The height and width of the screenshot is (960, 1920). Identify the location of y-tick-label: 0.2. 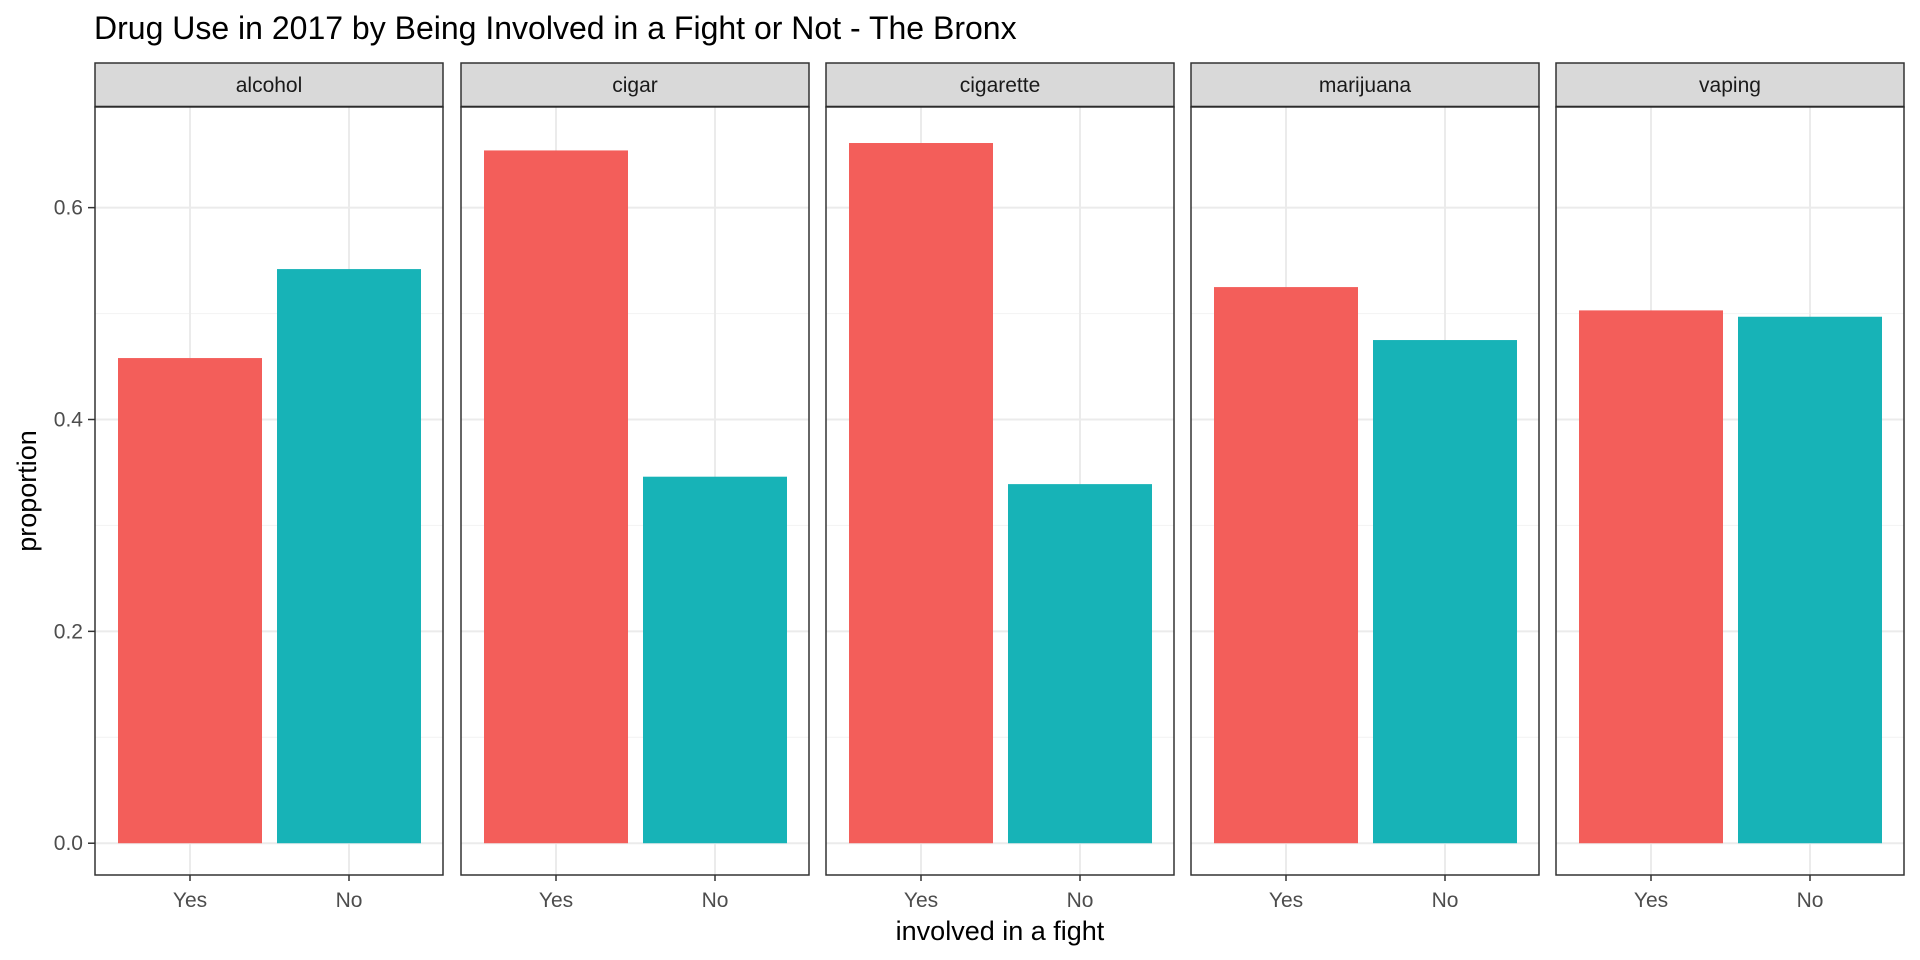
(68, 631).